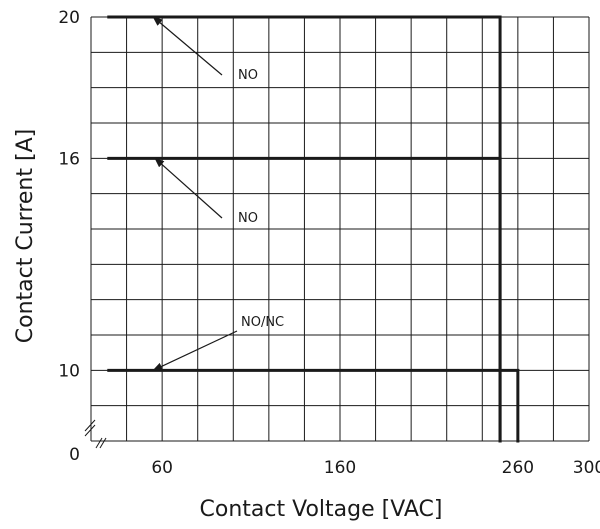  I want to click on x-tick-label: 300, so click(586, 468).